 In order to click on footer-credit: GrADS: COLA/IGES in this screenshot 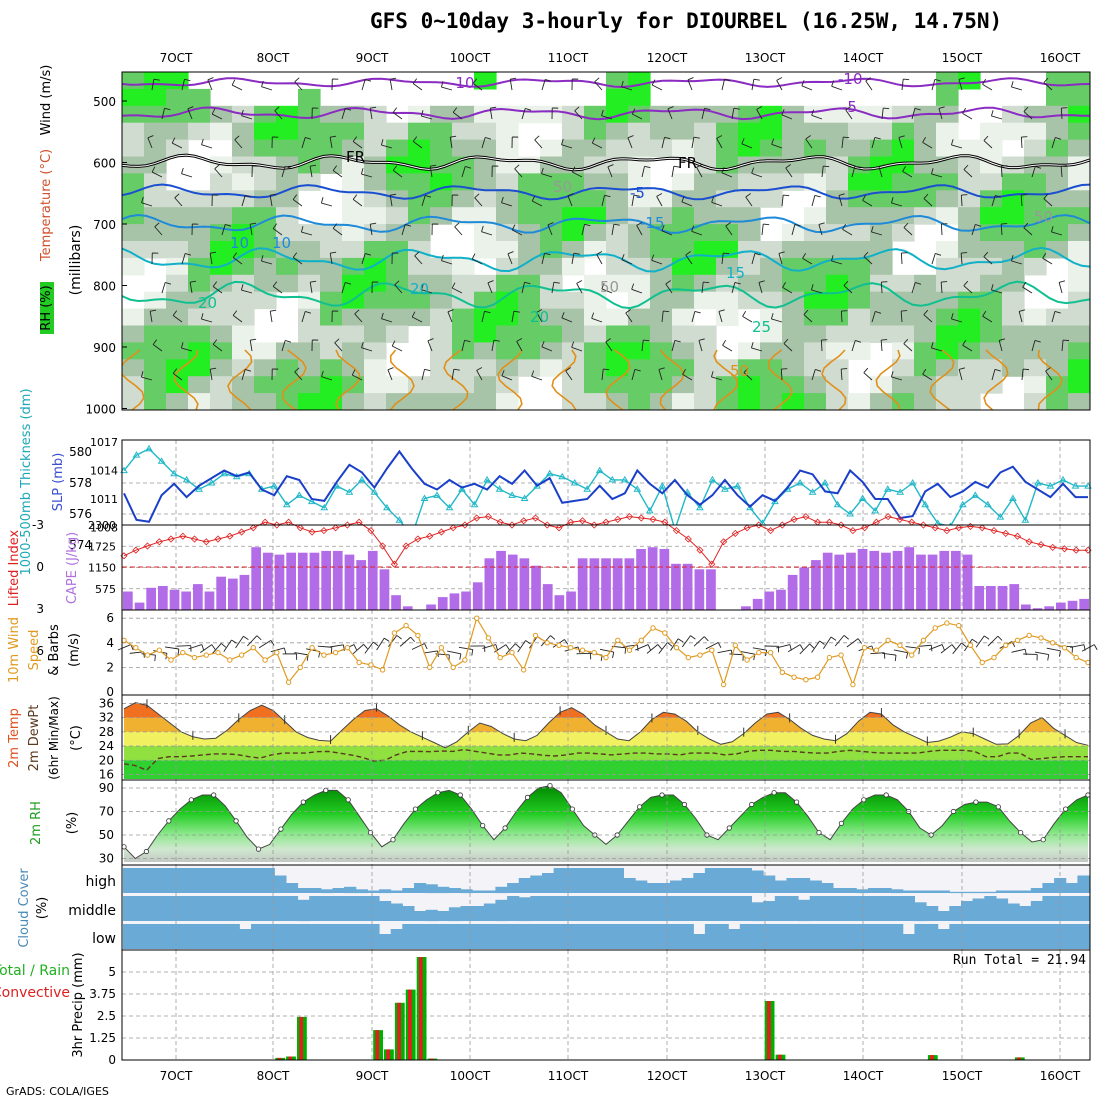, I will do `click(57, 1091)`.